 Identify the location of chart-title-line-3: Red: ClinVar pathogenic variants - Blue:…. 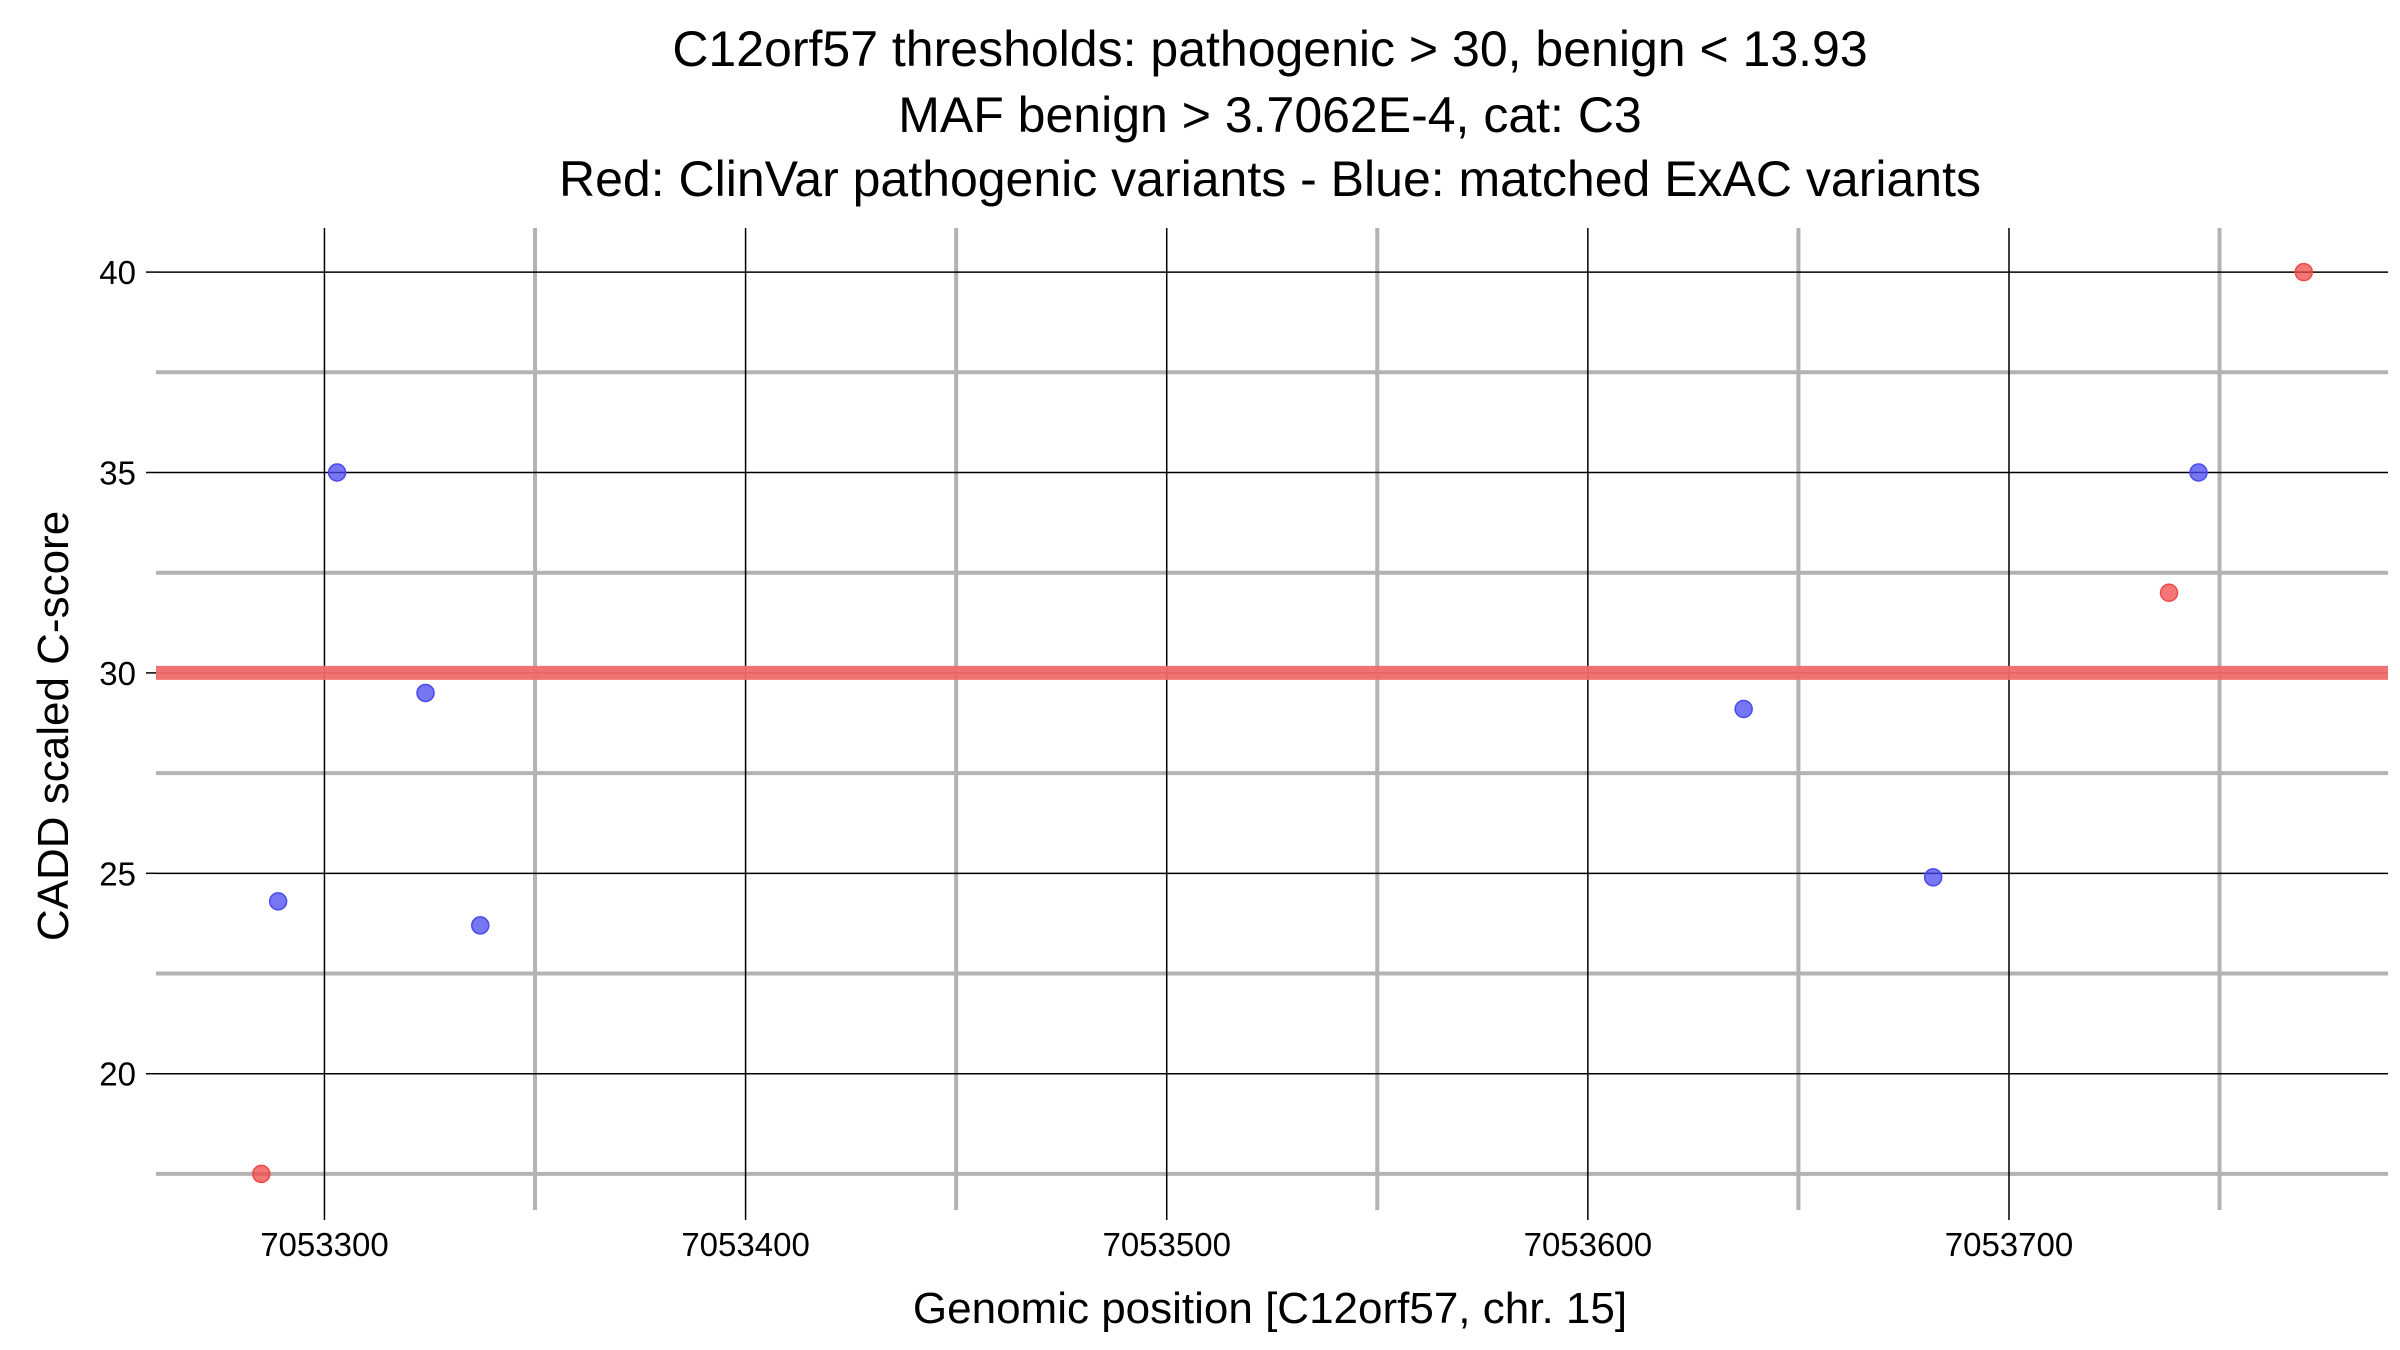
(1270, 179).